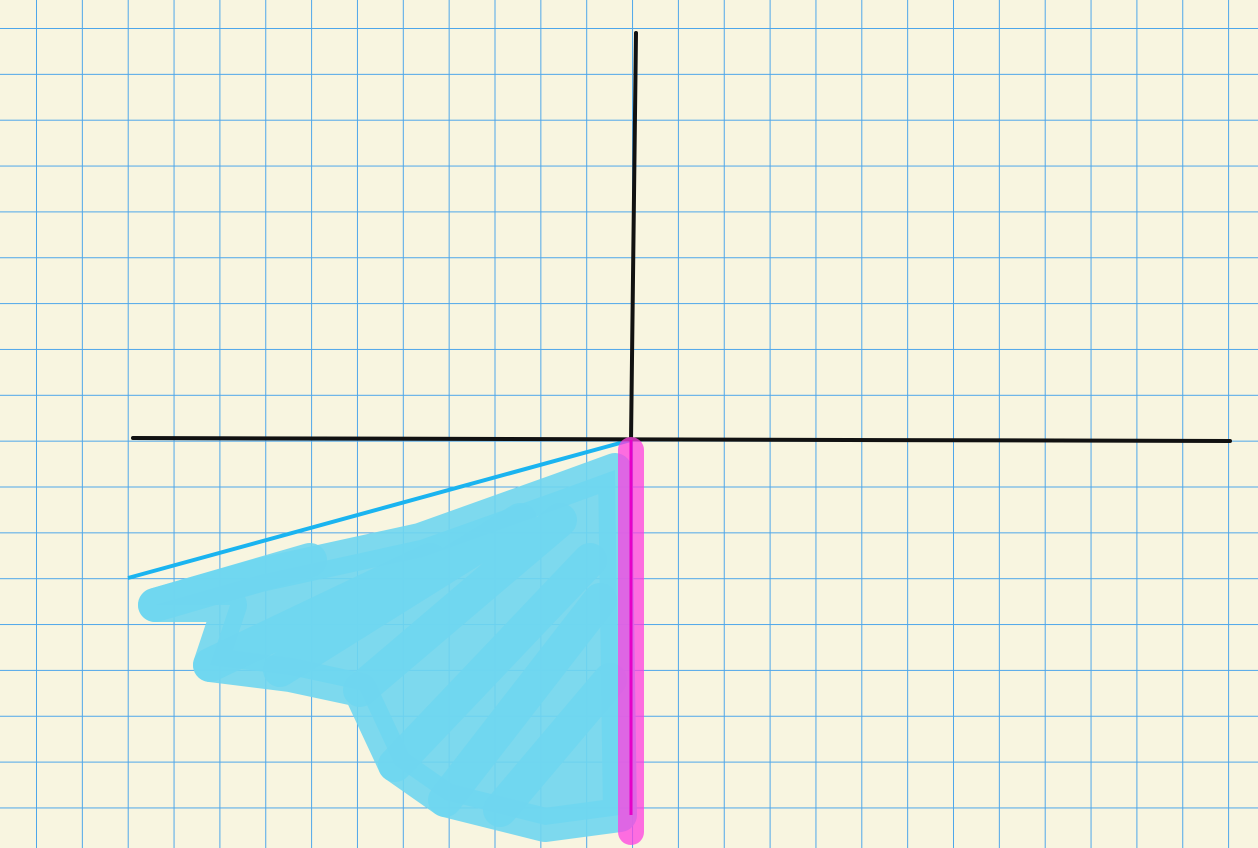 This screenshot has width=1258, height=848. What do you see at coordinates (633, 236) in the screenshot?
I see `vertical-axis` at bounding box center [633, 236].